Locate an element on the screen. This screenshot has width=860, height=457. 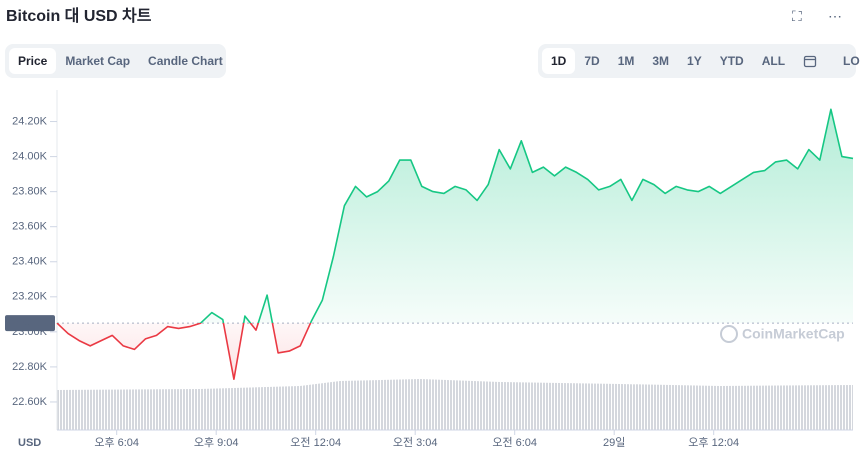
y-tick-label: 23.80K is located at coordinates (30, 192).